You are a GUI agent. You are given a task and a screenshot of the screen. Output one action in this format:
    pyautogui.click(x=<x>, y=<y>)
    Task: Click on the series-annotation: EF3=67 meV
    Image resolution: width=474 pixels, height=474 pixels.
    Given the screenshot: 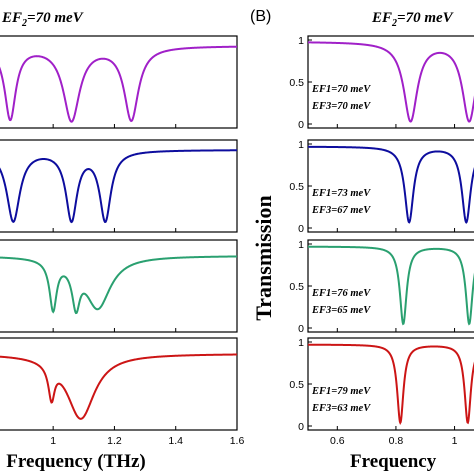 What is the action you would take?
    pyautogui.click(x=341, y=210)
    